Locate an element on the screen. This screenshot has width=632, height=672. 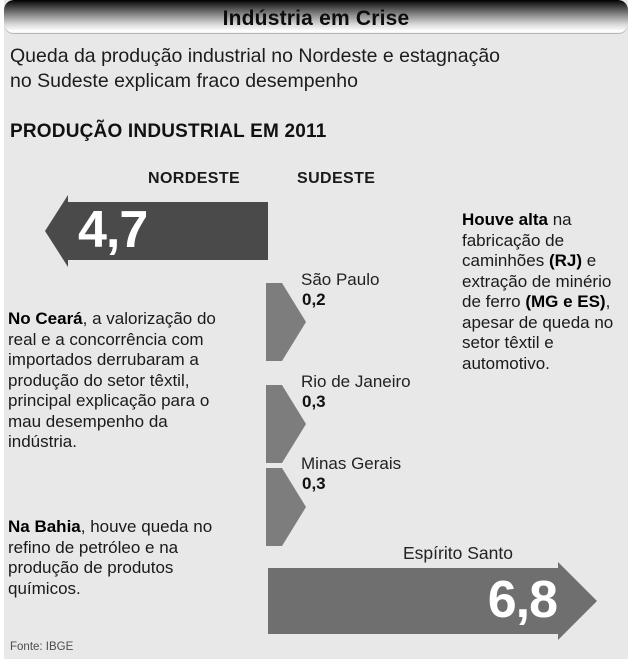
section-title: PRODUÇÃO INDUSTRIAL EM 2011 is located at coordinates (168, 131).